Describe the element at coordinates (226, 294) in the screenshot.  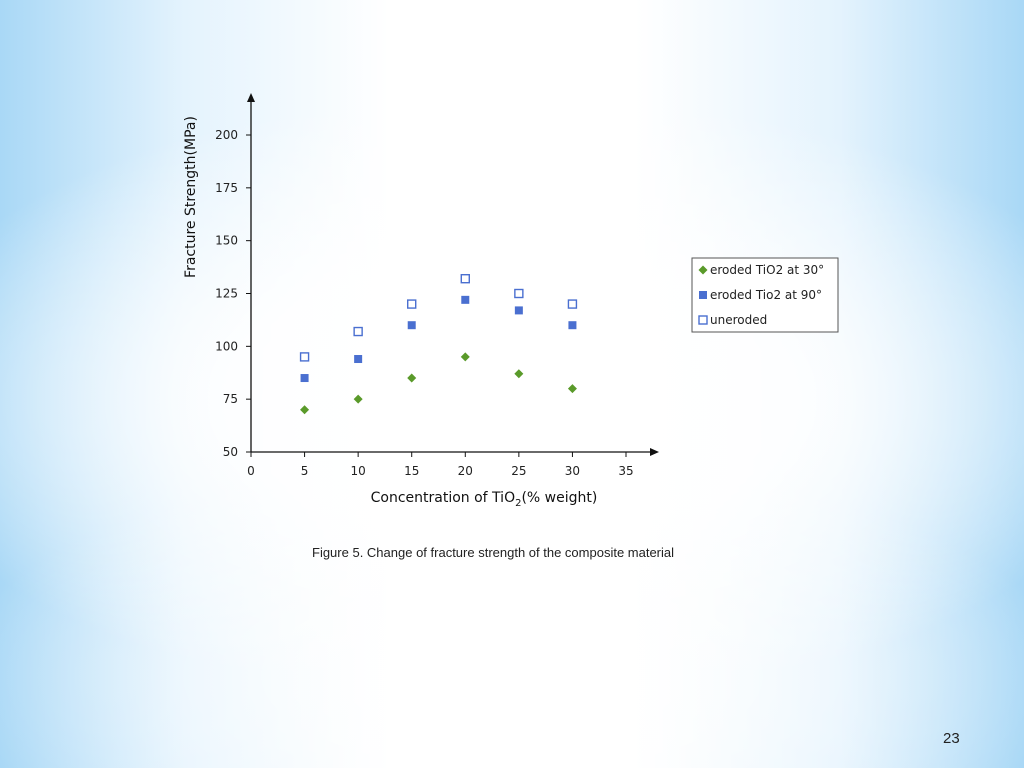
I see `y-tick-label: 125` at that location.